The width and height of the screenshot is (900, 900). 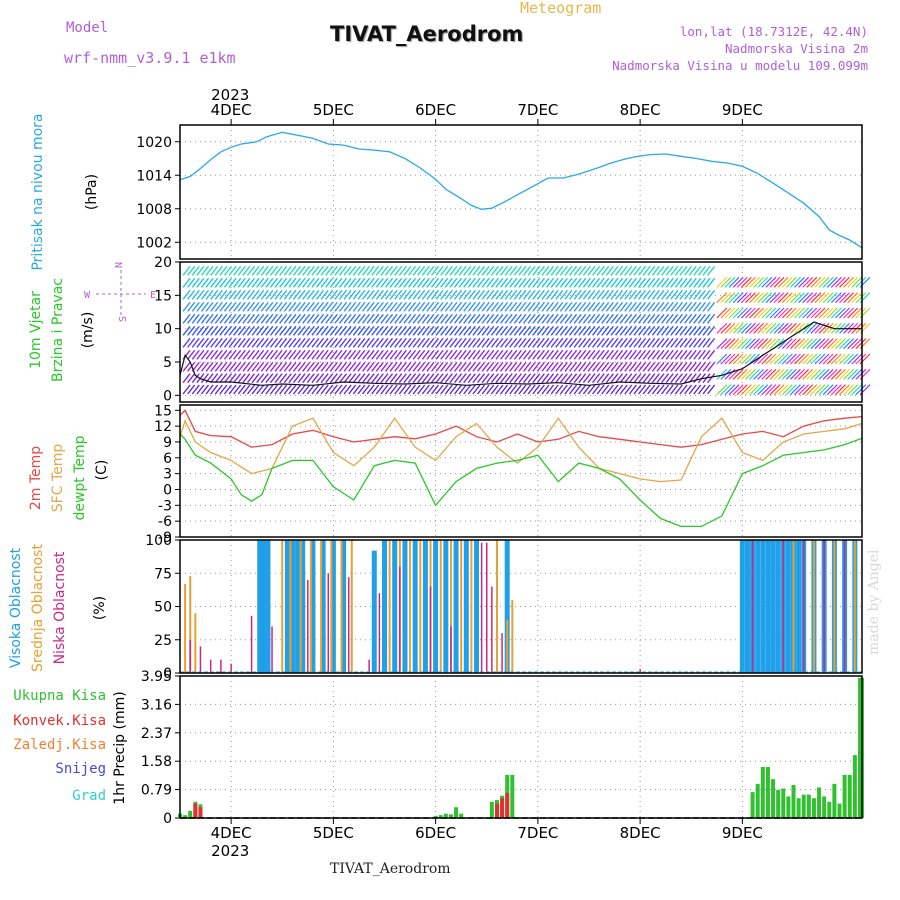 I want to click on cloud-unit: (%), so click(x=100, y=608).